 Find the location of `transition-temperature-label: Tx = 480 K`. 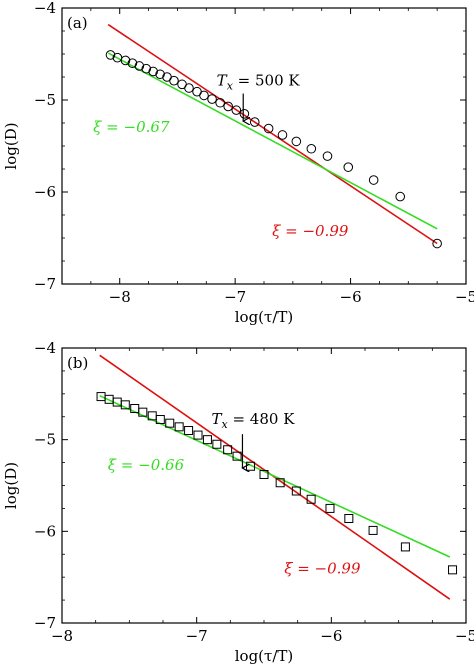

transition-temperature-label: Tx = 480 K is located at coordinates (253, 420).